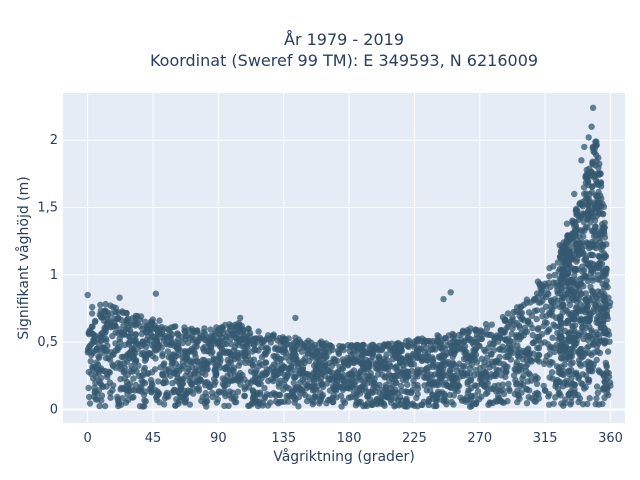 The width and height of the screenshot is (640, 480). Describe the element at coordinates (218, 438) in the screenshot. I see `x-tick-label: 90` at that location.